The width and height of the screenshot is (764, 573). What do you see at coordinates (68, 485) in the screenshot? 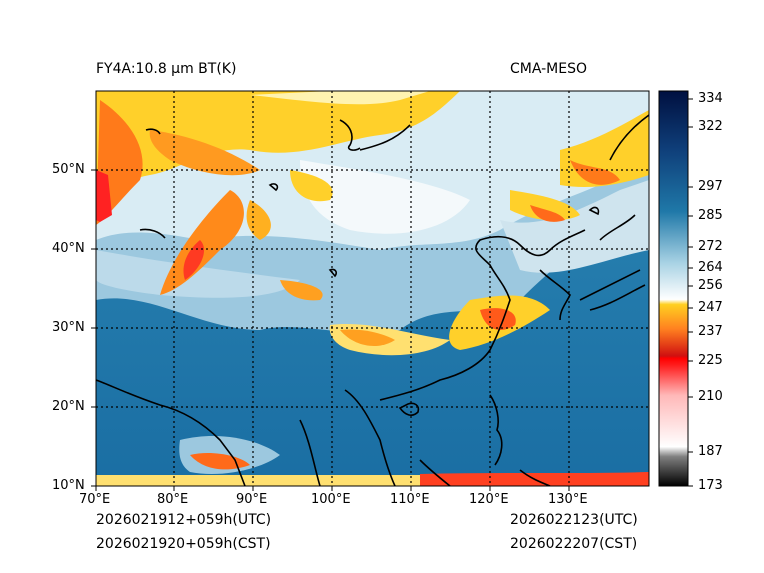
I see `lat-label-10n: 10°N` at bounding box center [68, 485].